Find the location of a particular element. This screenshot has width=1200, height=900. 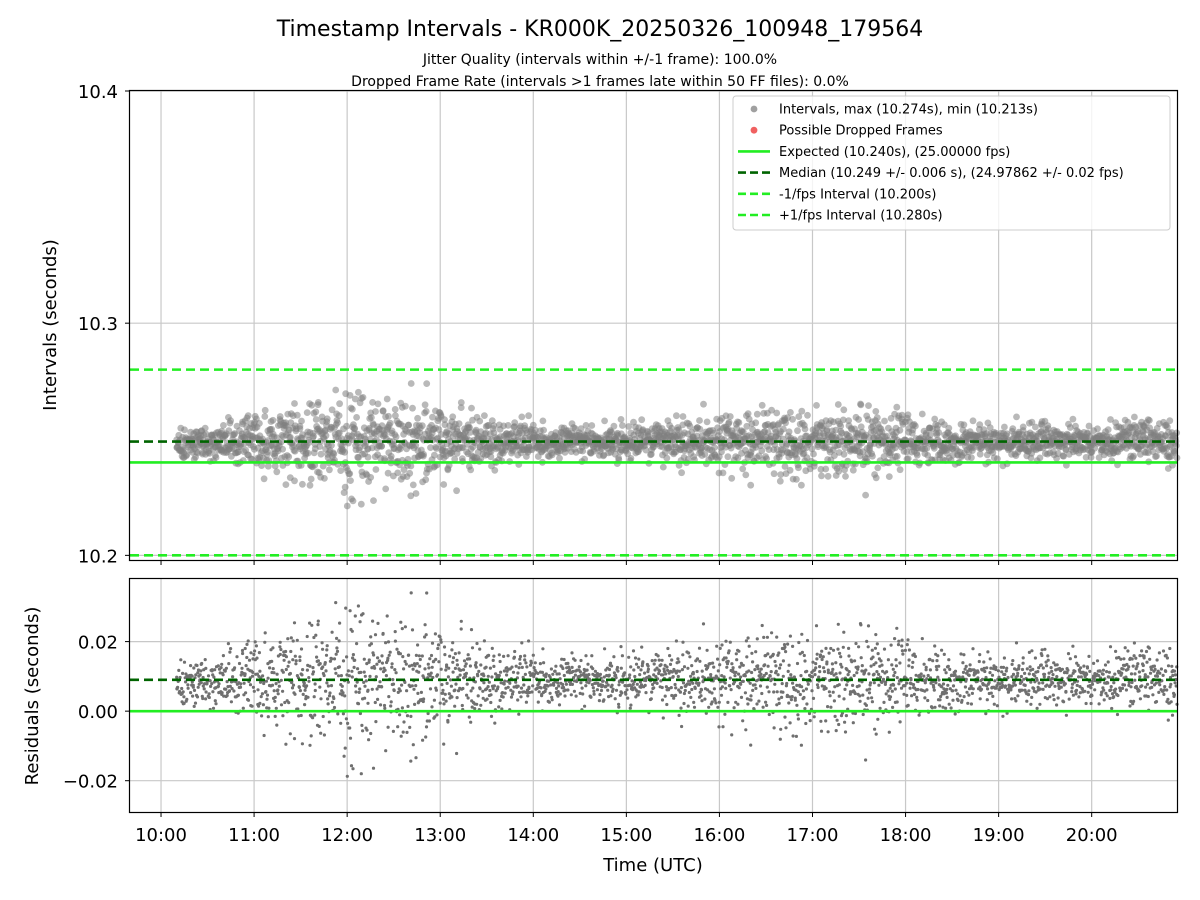

legend-entry: Expected (10.240s), (25.00000 fps) is located at coordinates (894, 152).